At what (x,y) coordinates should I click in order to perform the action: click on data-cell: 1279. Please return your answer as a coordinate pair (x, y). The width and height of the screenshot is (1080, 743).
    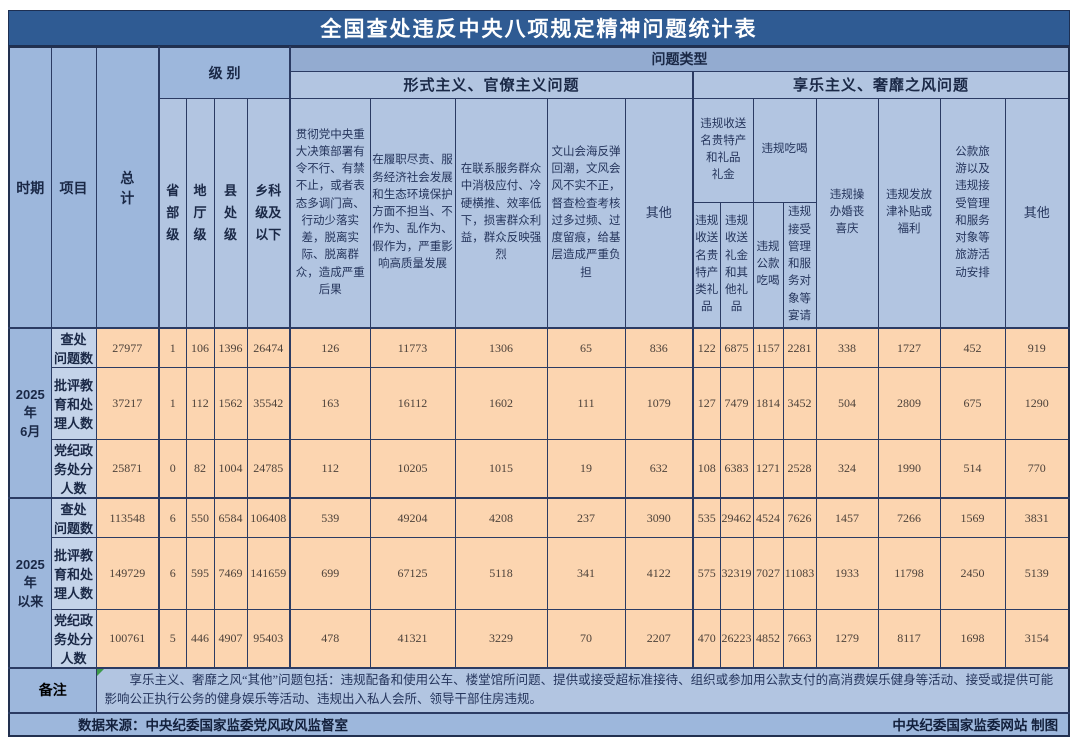
    Looking at the image, I should click on (847, 639).